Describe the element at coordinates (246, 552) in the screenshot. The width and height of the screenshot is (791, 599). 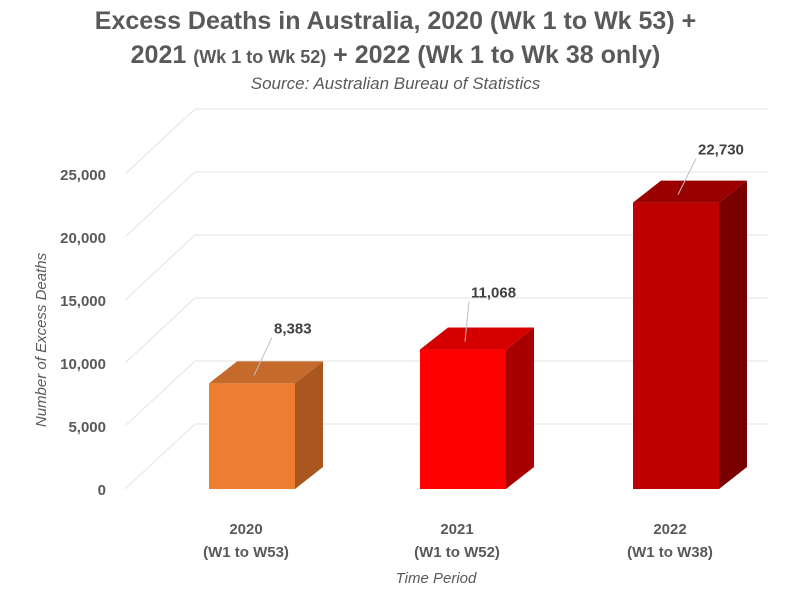
I see `x-tick-label-weeks: (W1 to W53)` at that location.